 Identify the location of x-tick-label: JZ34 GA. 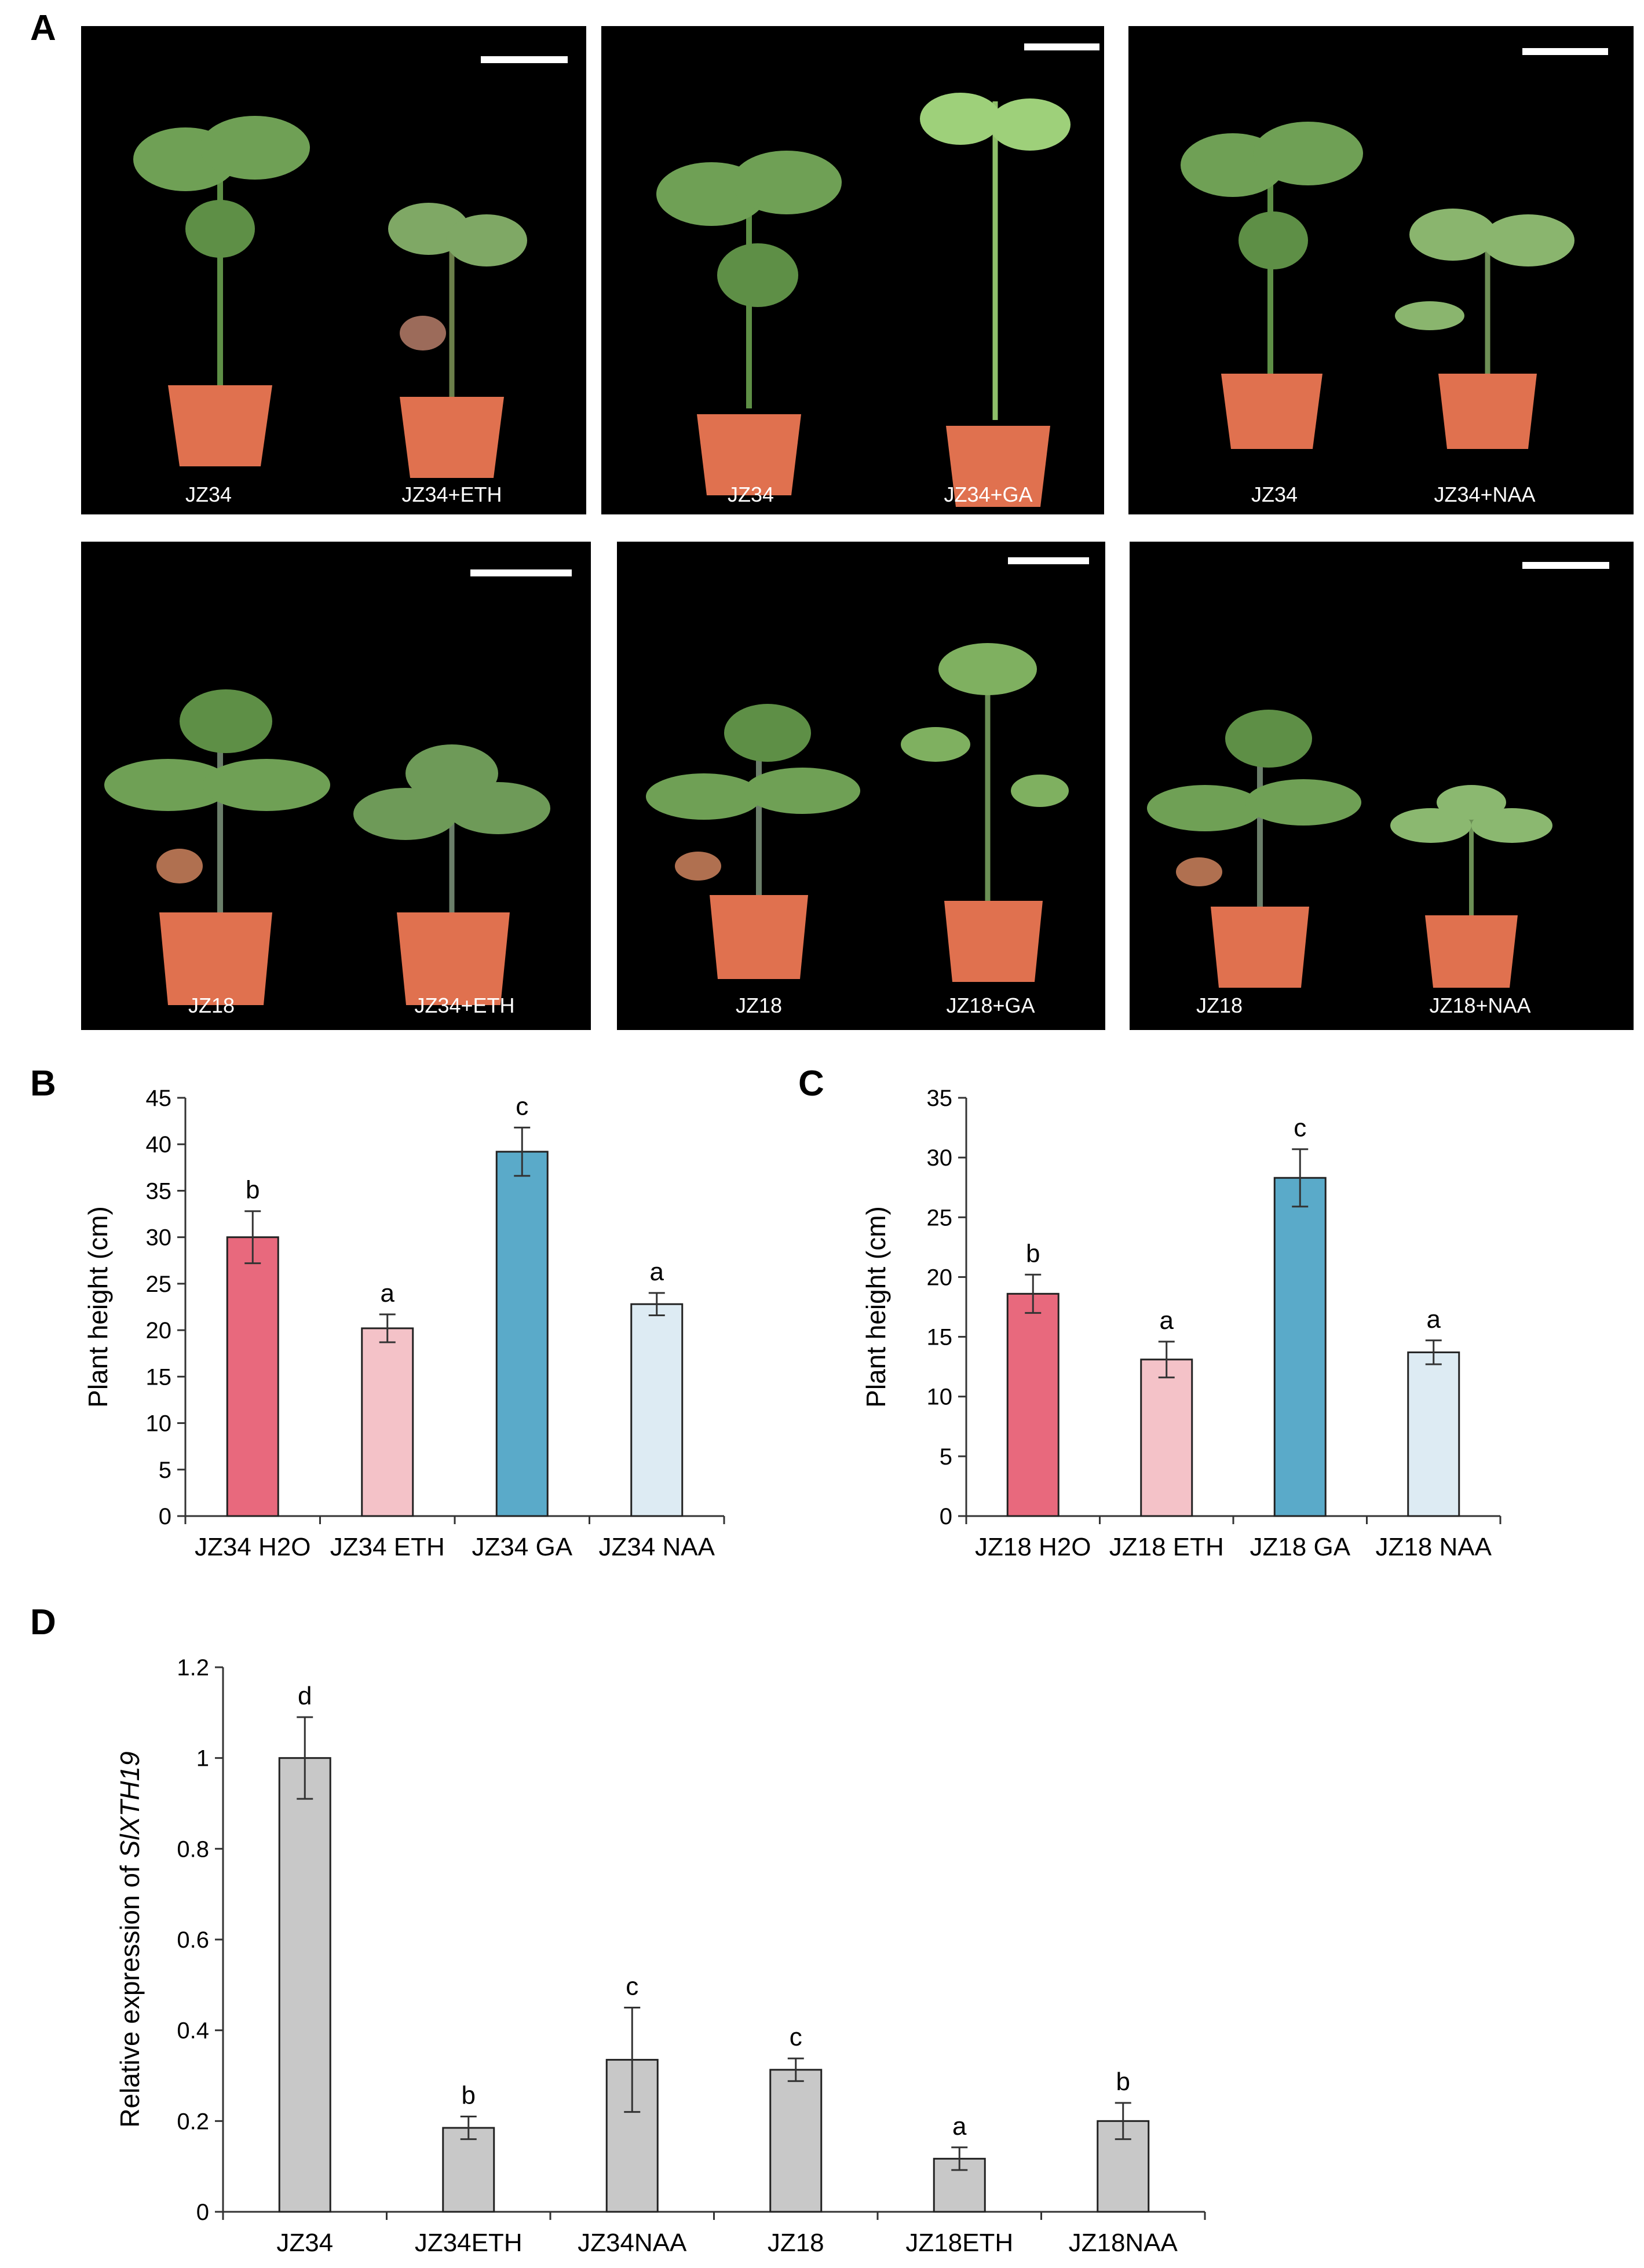
(522, 1547).